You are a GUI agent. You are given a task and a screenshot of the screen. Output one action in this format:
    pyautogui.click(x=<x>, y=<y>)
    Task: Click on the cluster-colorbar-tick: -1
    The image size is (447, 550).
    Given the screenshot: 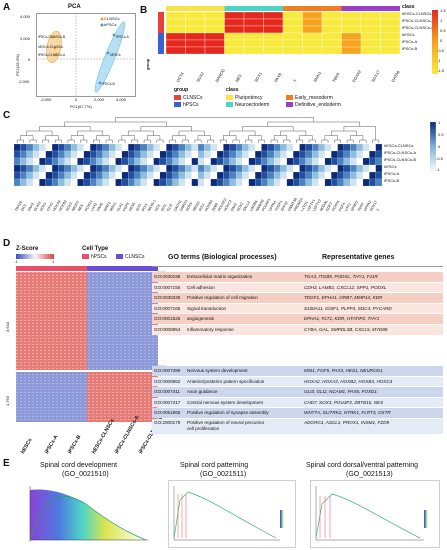 What is the action you would take?
    pyautogui.click(x=438, y=169)
    